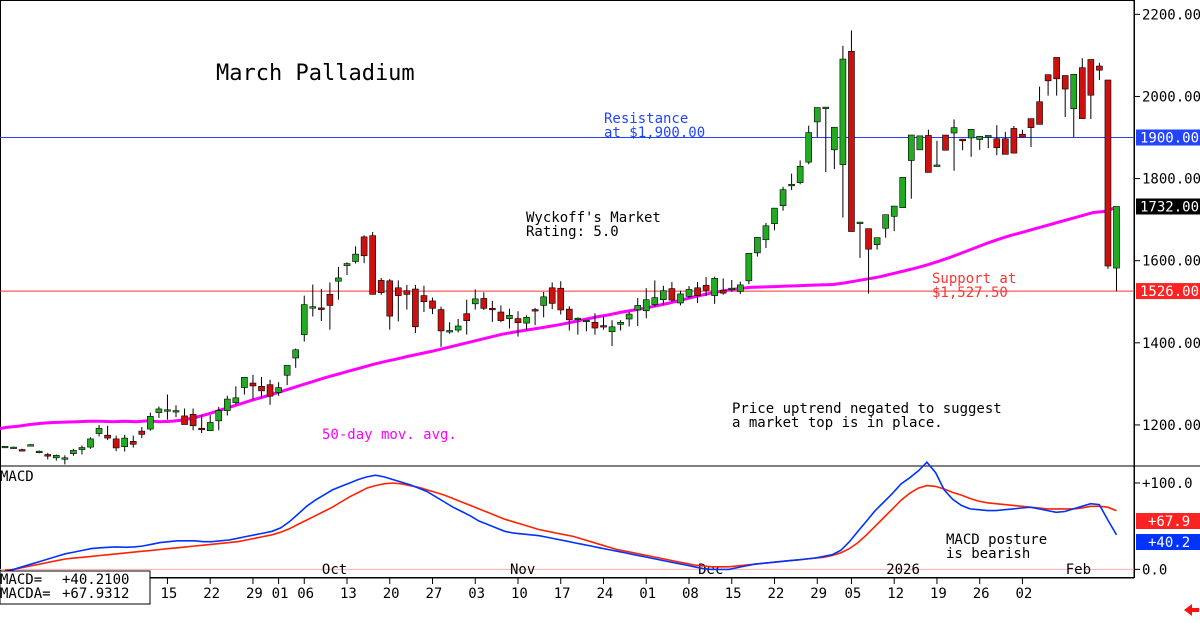 The height and width of the screenshot is (623, 1200). I want to click on chart-title: March Palladium, so click(315, 73).